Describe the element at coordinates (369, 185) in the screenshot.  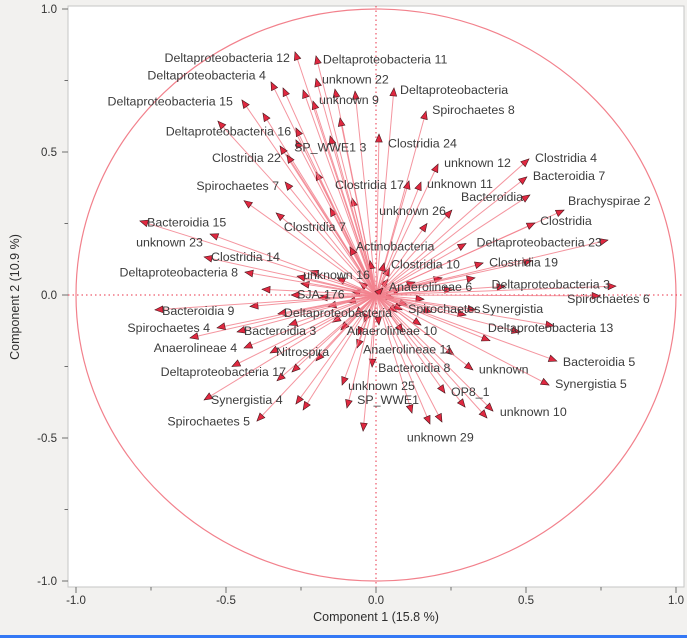
I see `loading-label: Clostridia 17` at that location.